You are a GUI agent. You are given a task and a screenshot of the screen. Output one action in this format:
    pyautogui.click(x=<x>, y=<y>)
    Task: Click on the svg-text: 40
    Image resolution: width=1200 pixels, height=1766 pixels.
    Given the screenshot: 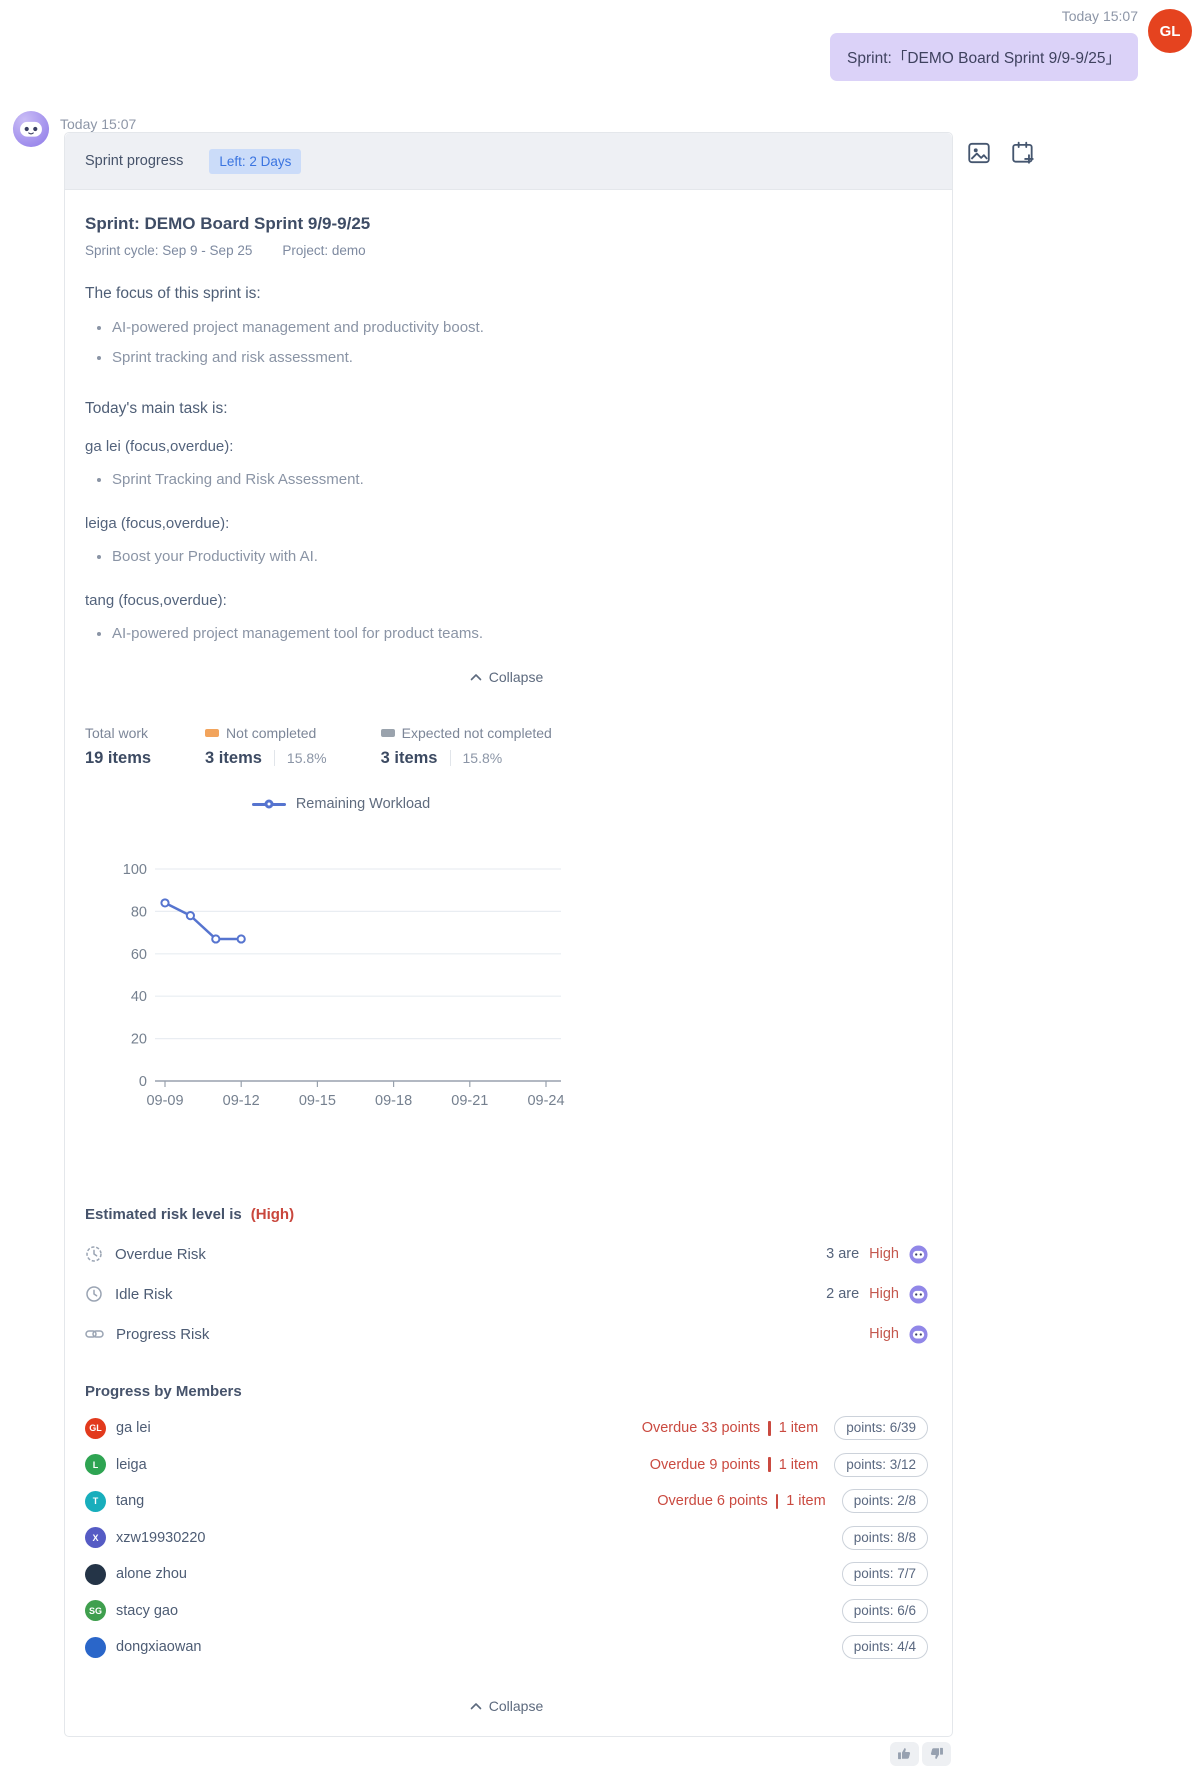 What is the action you would take?
    pyautogui.click(x=139, y=997)
    